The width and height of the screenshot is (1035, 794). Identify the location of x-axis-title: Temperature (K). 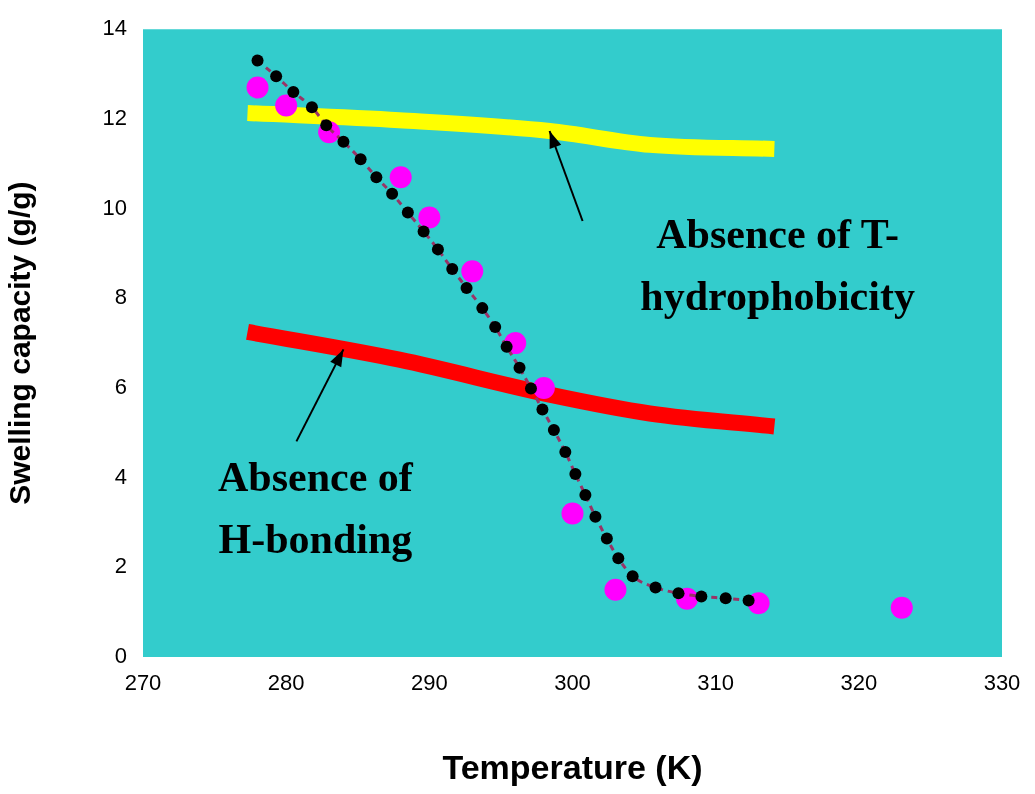
(572, 766).